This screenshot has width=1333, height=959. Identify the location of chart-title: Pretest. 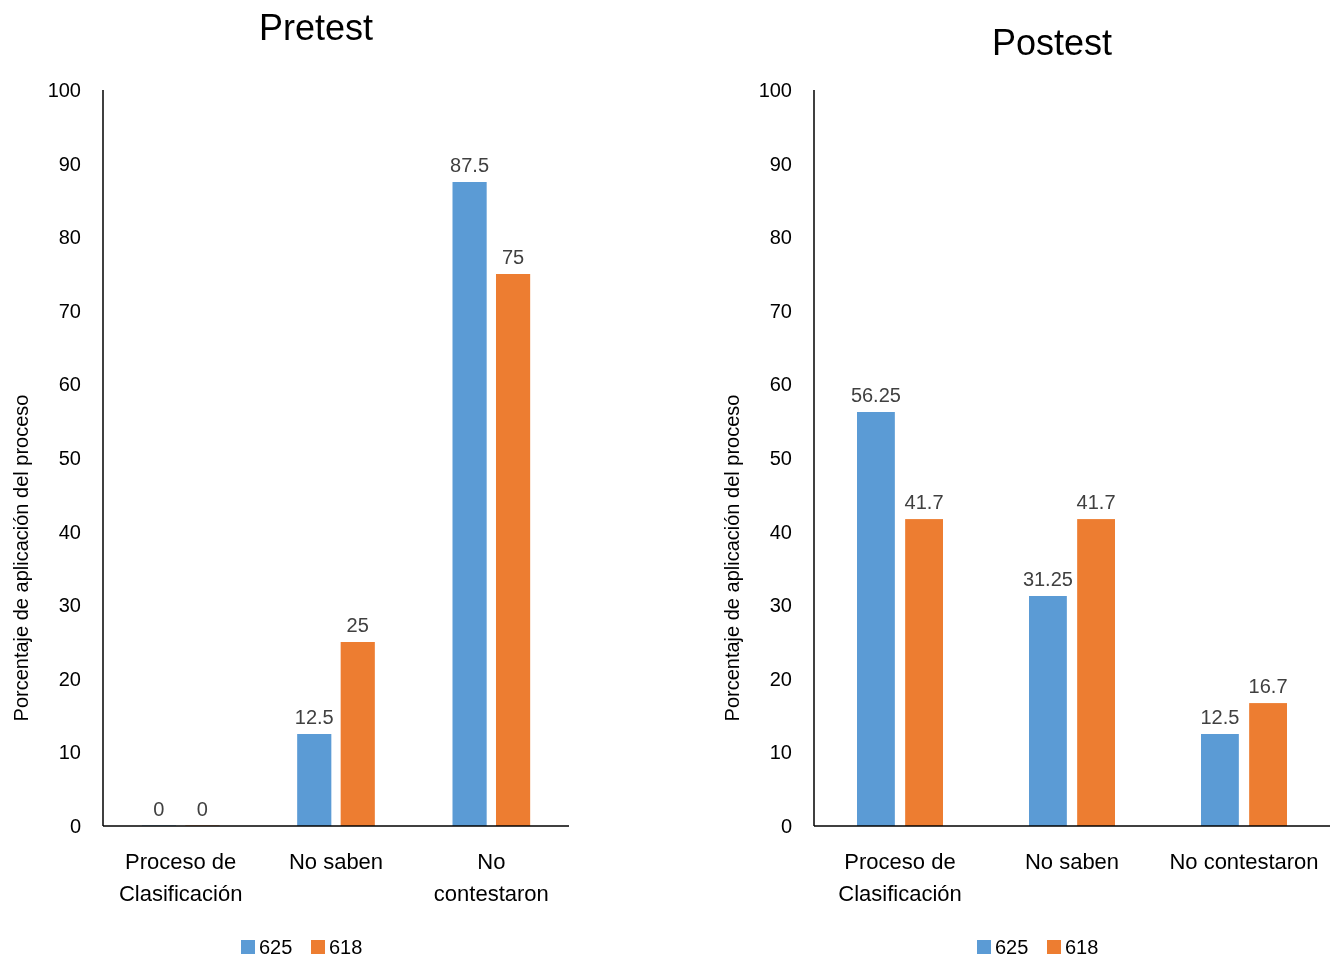
(316, 27).